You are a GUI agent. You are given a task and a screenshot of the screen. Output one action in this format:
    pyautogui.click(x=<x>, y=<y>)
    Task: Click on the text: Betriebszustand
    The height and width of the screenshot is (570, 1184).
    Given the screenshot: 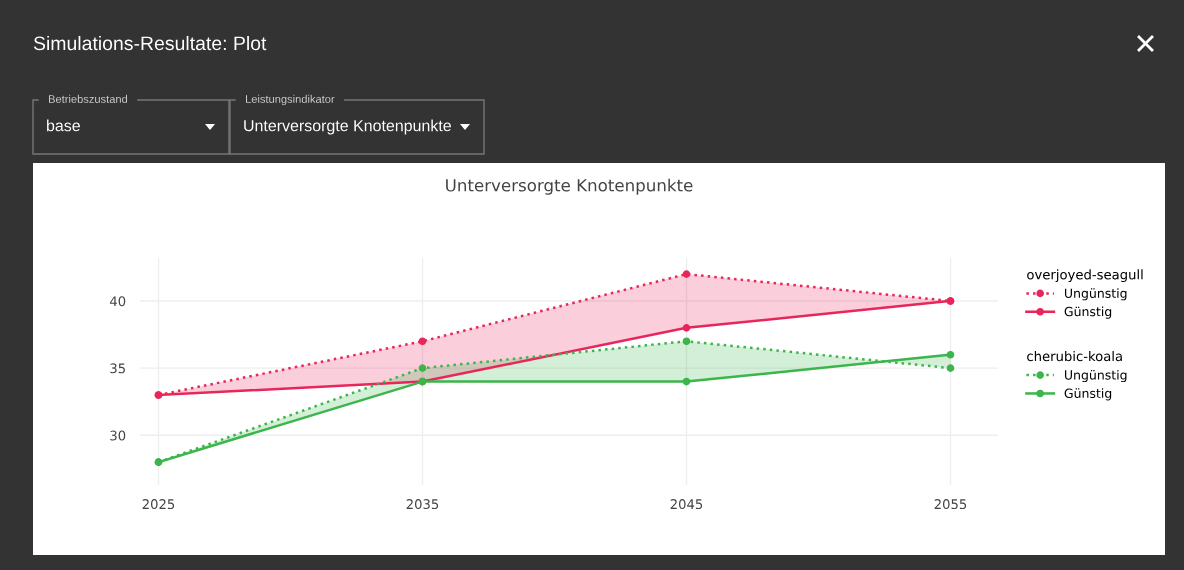 What is the action you would take?
    pyautogui.click(x=88, y=98)
    